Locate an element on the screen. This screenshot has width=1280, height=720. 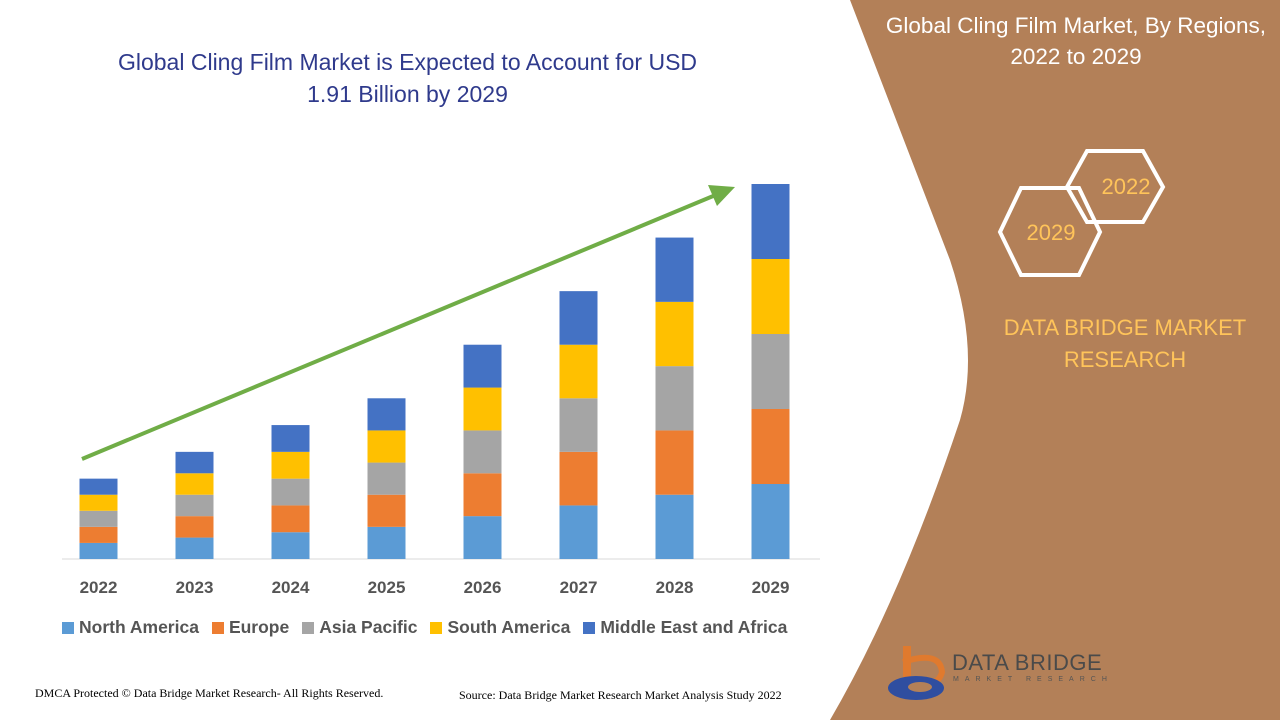
logo-text: DATA BRIDGE is located at coordinates (1027, 662).